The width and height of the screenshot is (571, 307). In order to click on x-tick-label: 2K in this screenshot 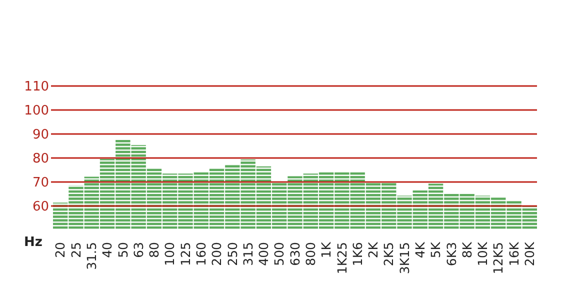, I will do `click(373, 249)`.